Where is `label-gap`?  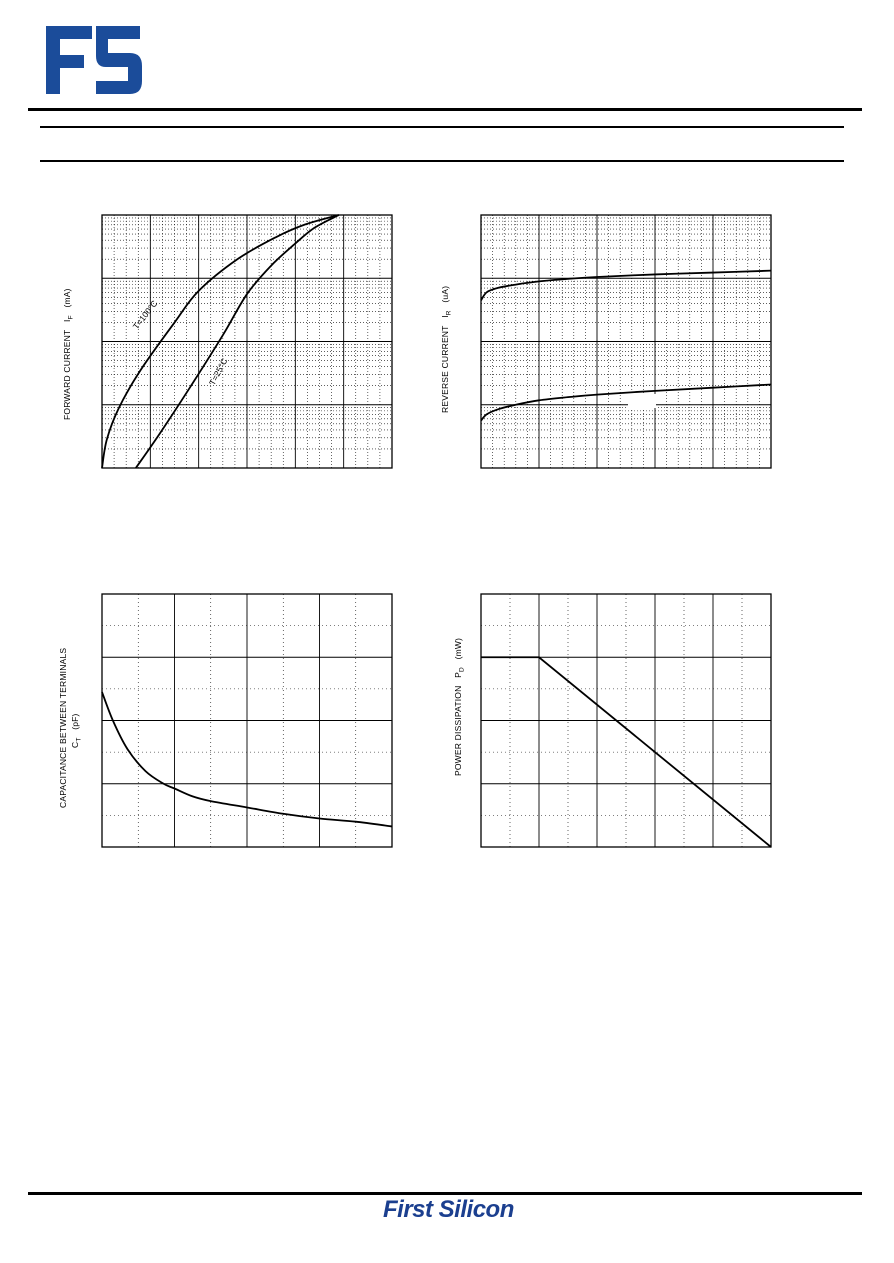
label-gap is located at coordinates (642, 401).